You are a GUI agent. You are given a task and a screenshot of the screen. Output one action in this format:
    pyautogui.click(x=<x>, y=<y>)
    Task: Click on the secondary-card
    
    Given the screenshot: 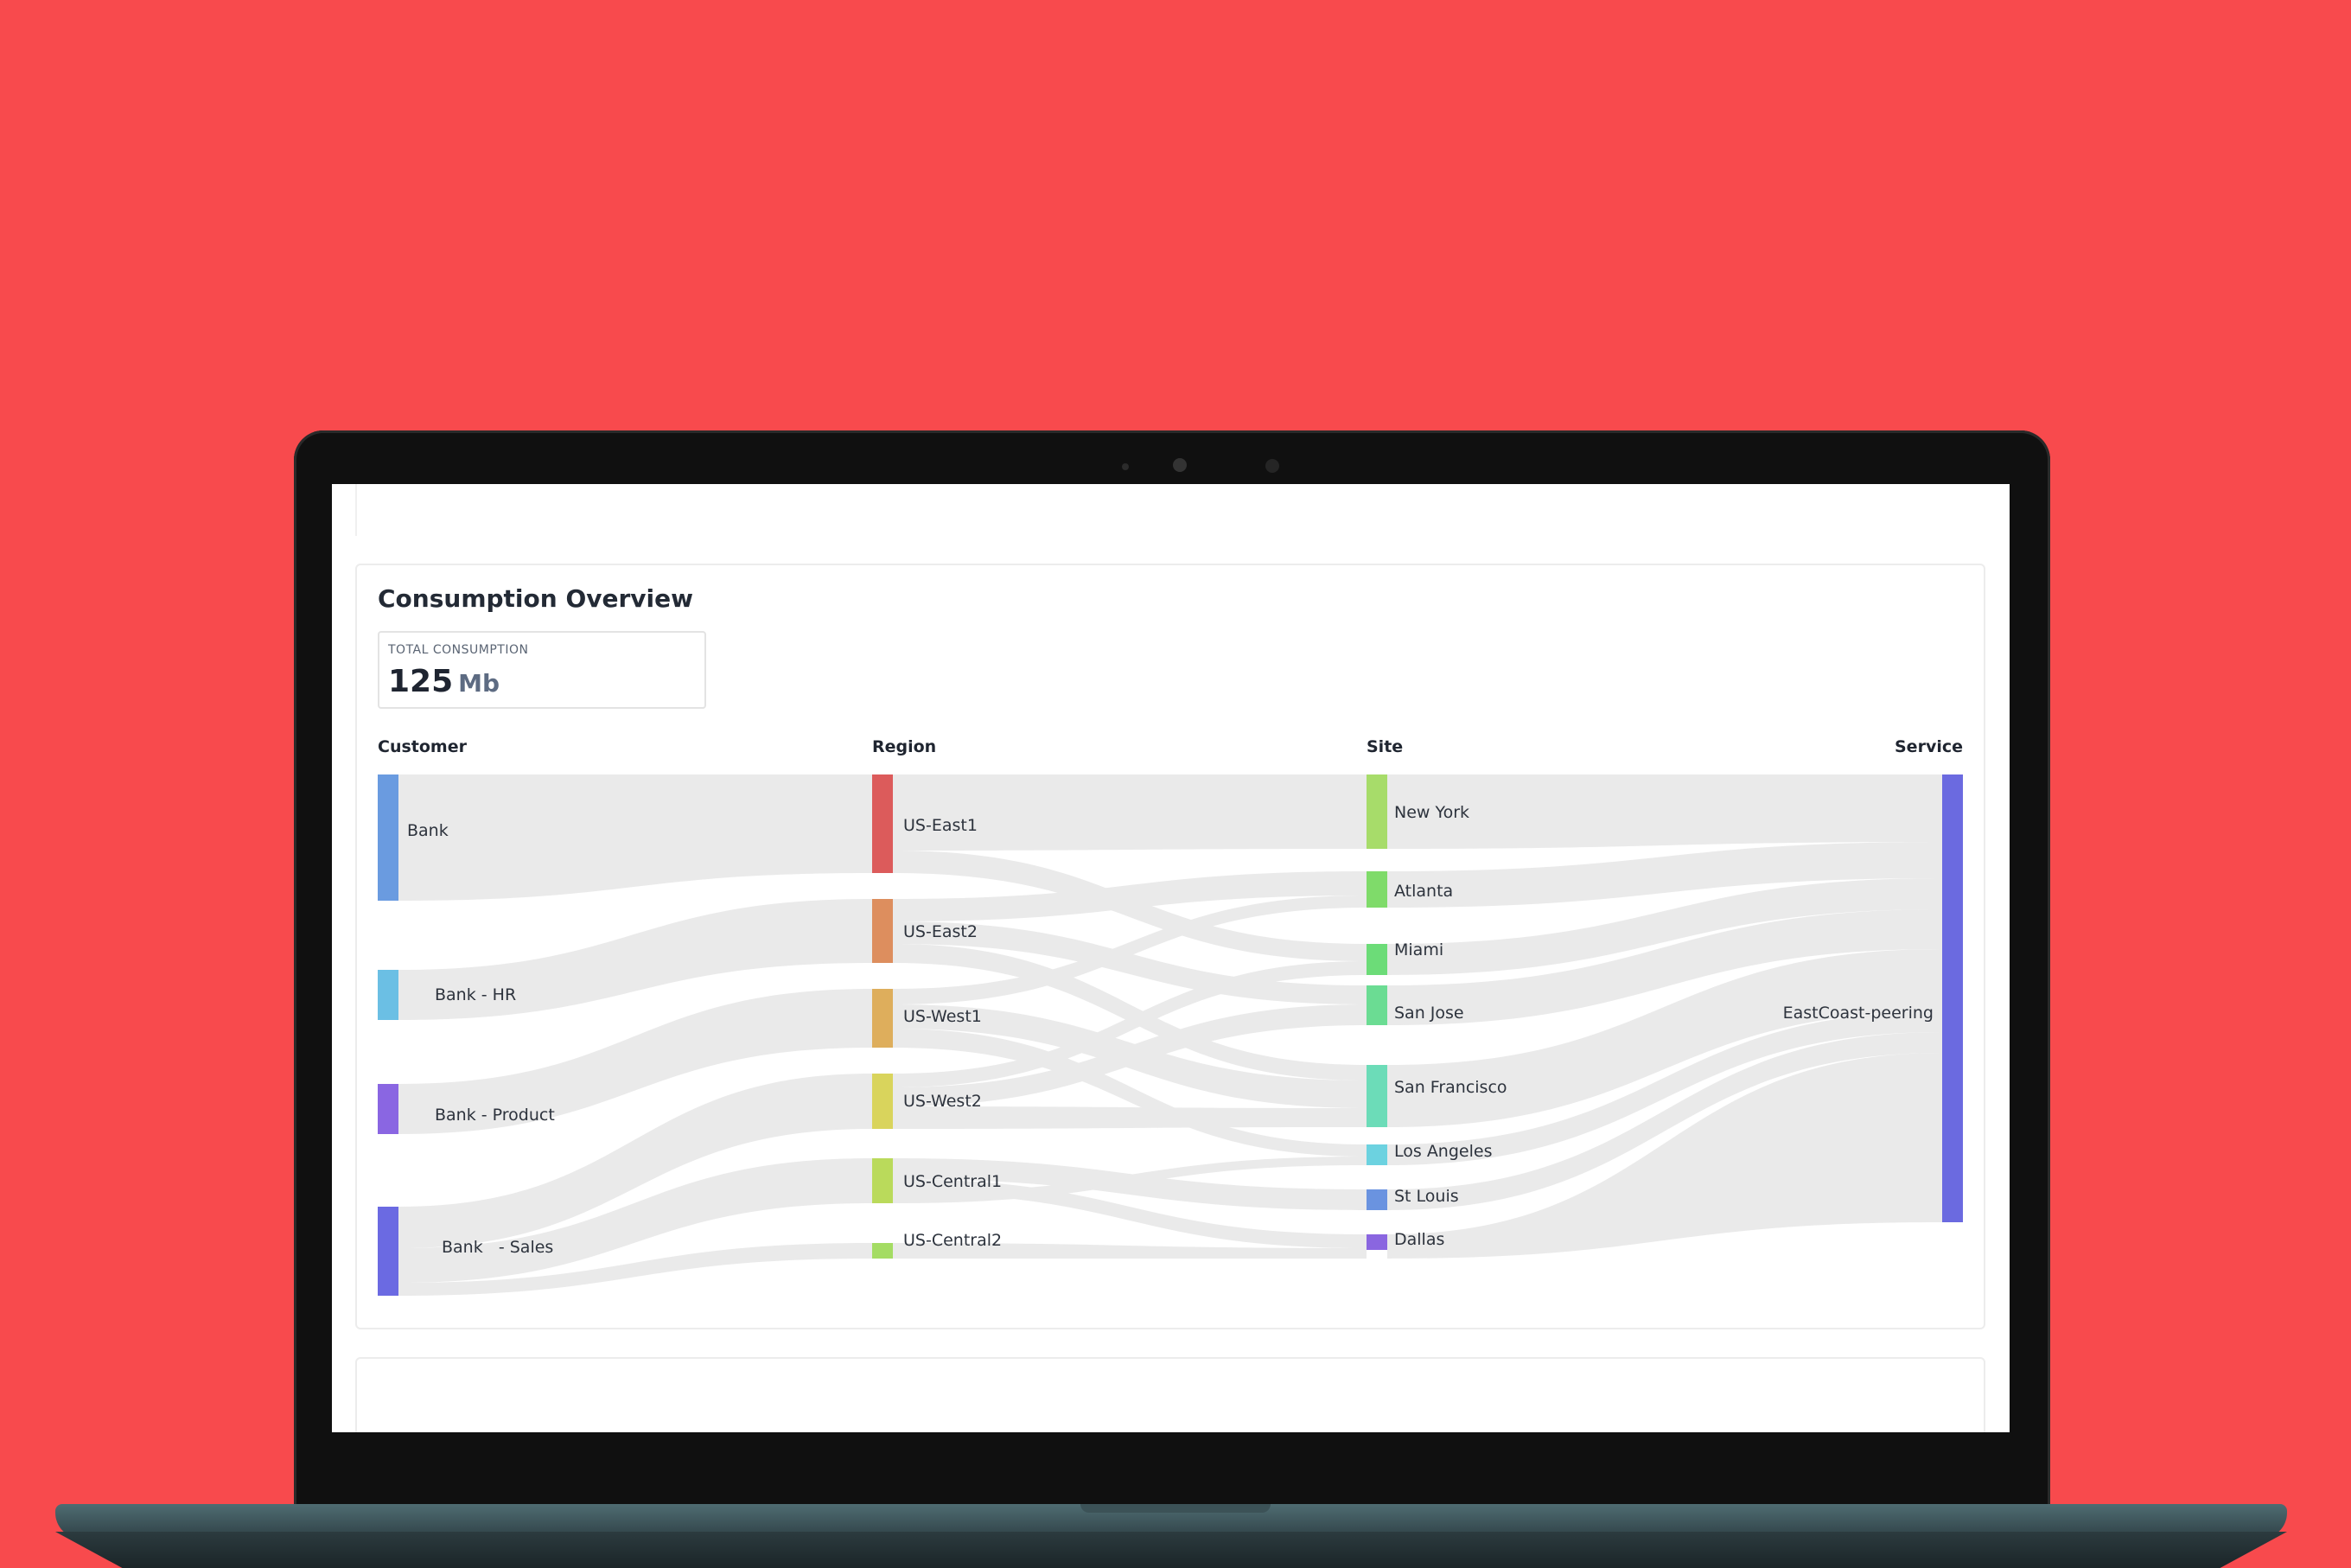 What is the action you would take?
    pyautogui.click(x=1170, y=1395)
    